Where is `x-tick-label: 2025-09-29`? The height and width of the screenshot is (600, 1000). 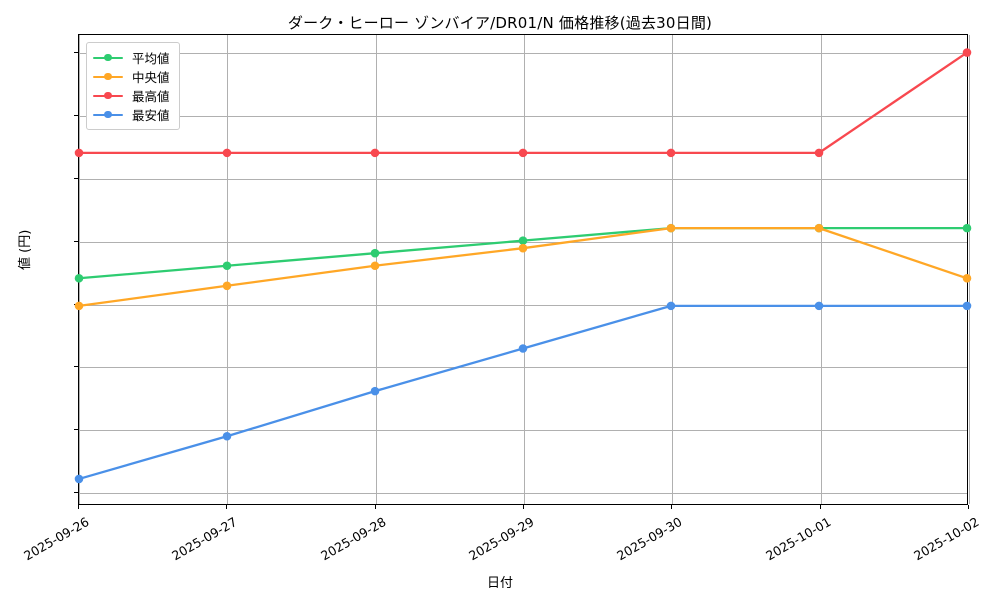 x-tick-label: 2025-09-29 is located at coordinates (501, 539).